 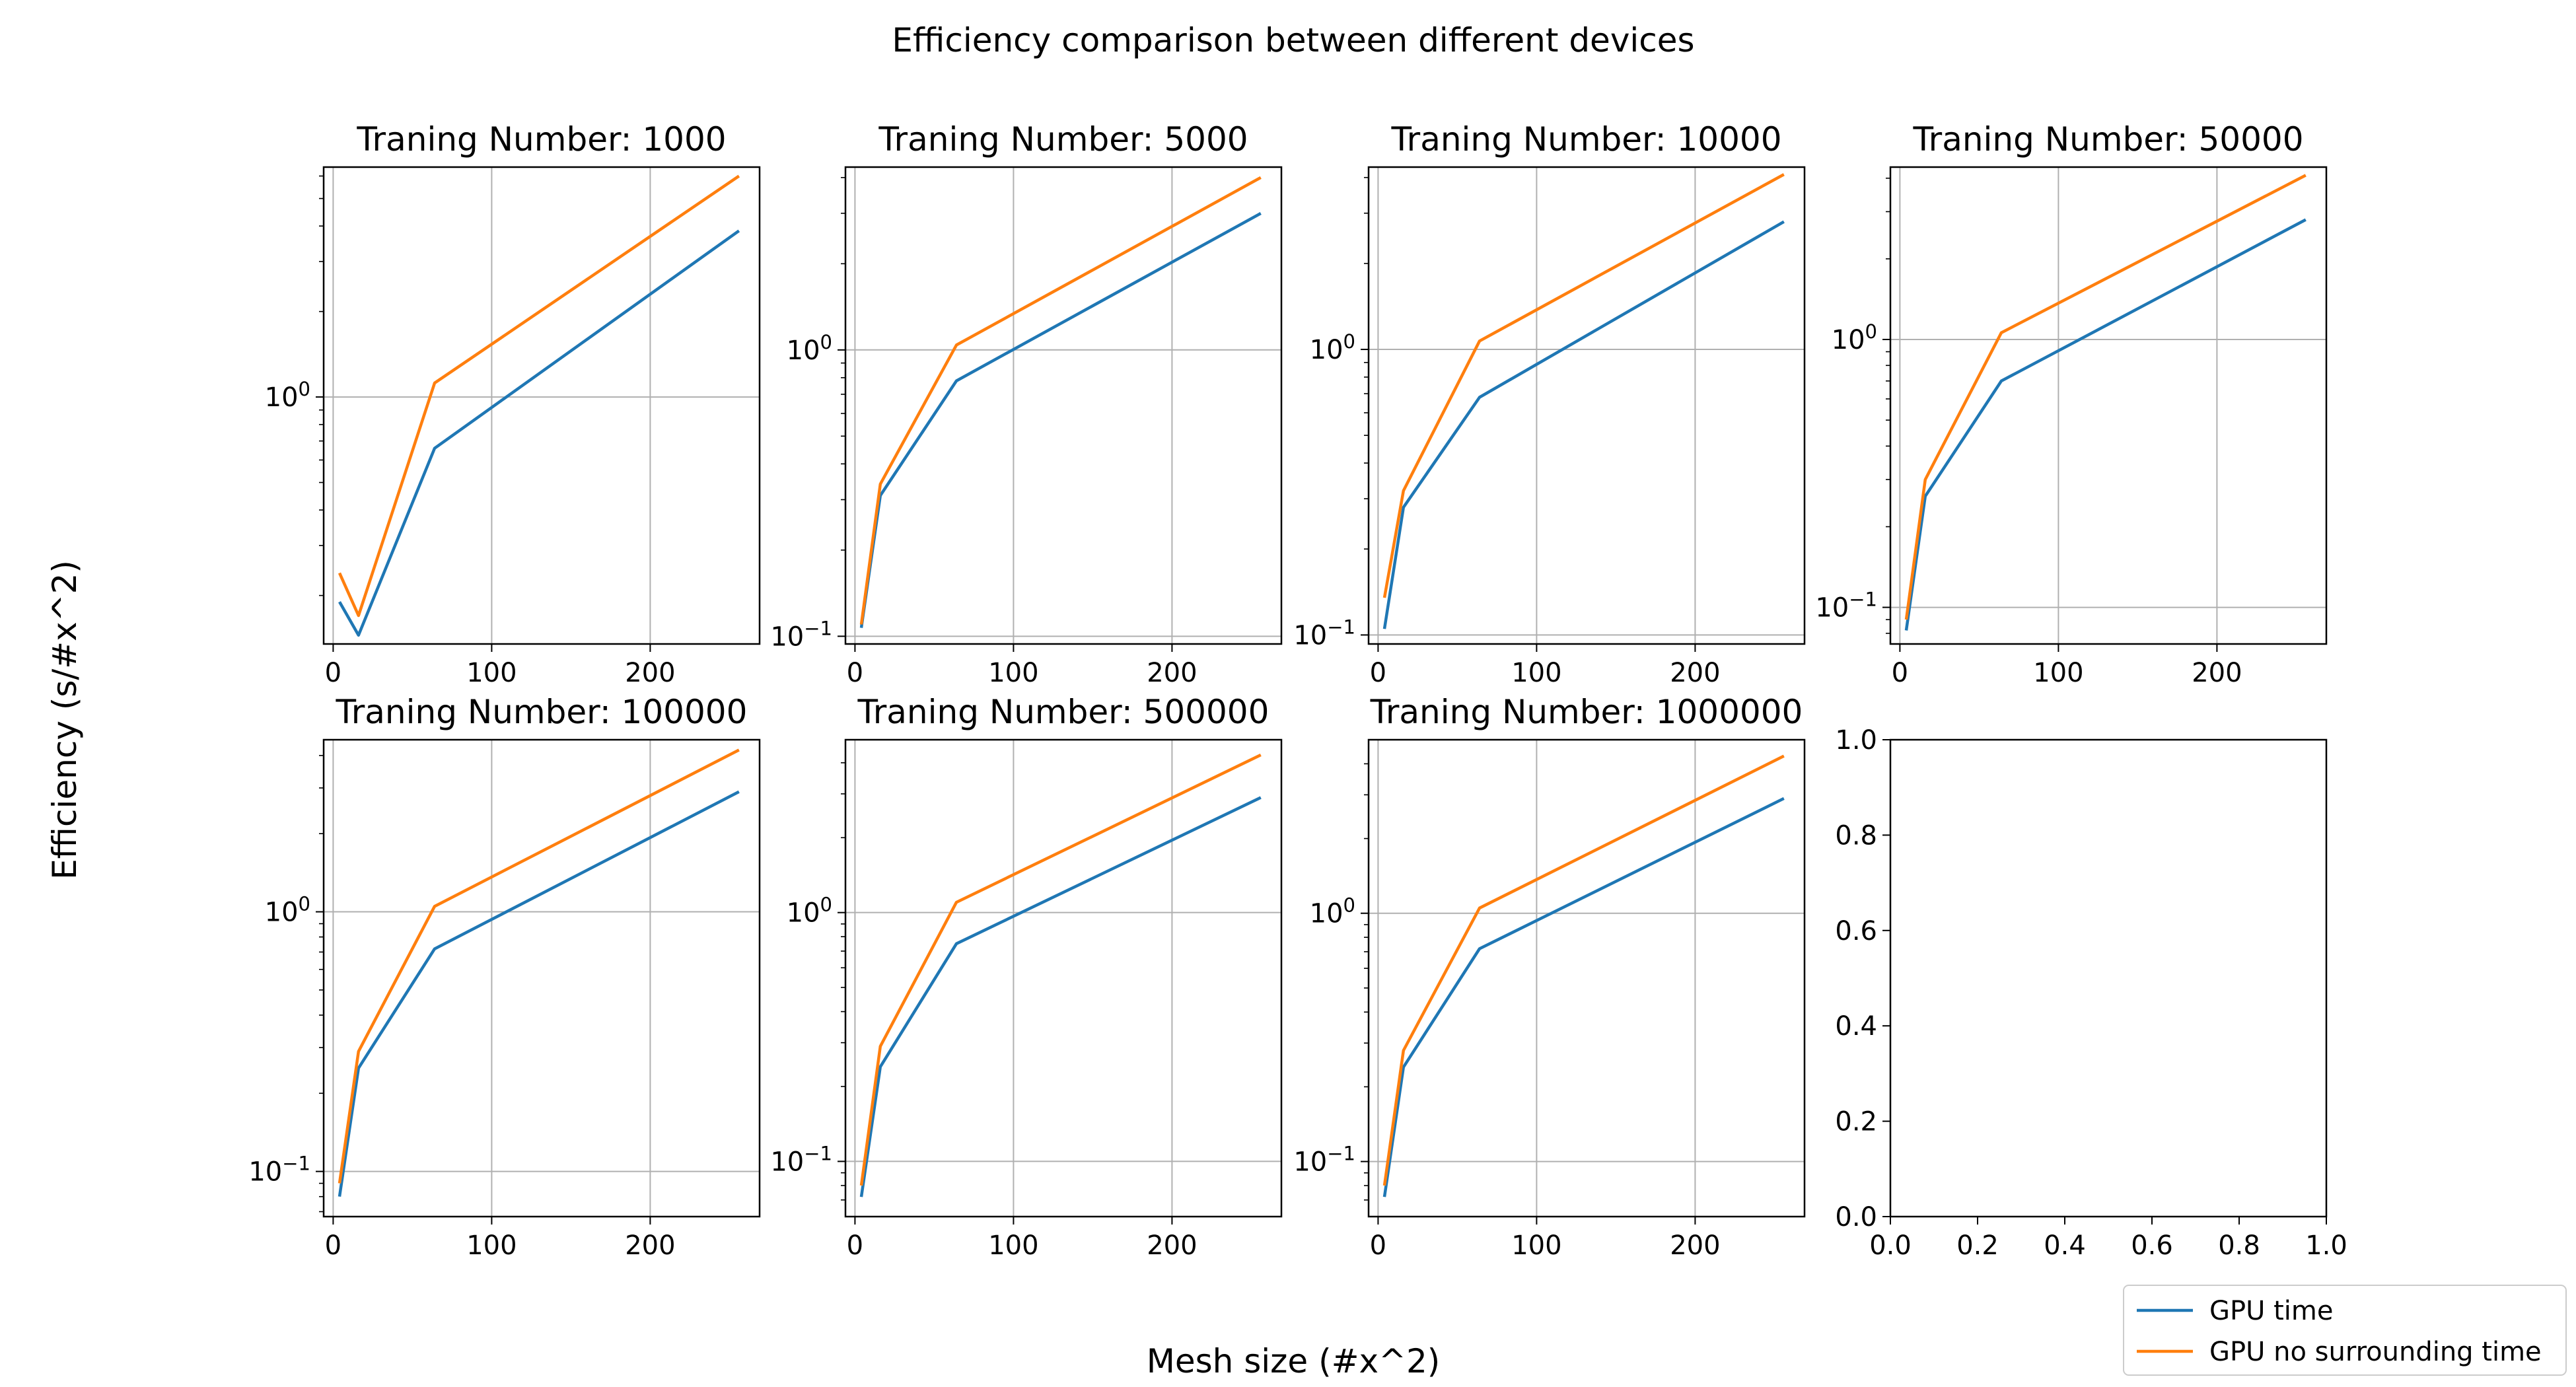 What do you see at coordinates (542, 712) in the screenshot?
I see `subplot-title: Traning Number: 100000` at bounding box center [542, 712].